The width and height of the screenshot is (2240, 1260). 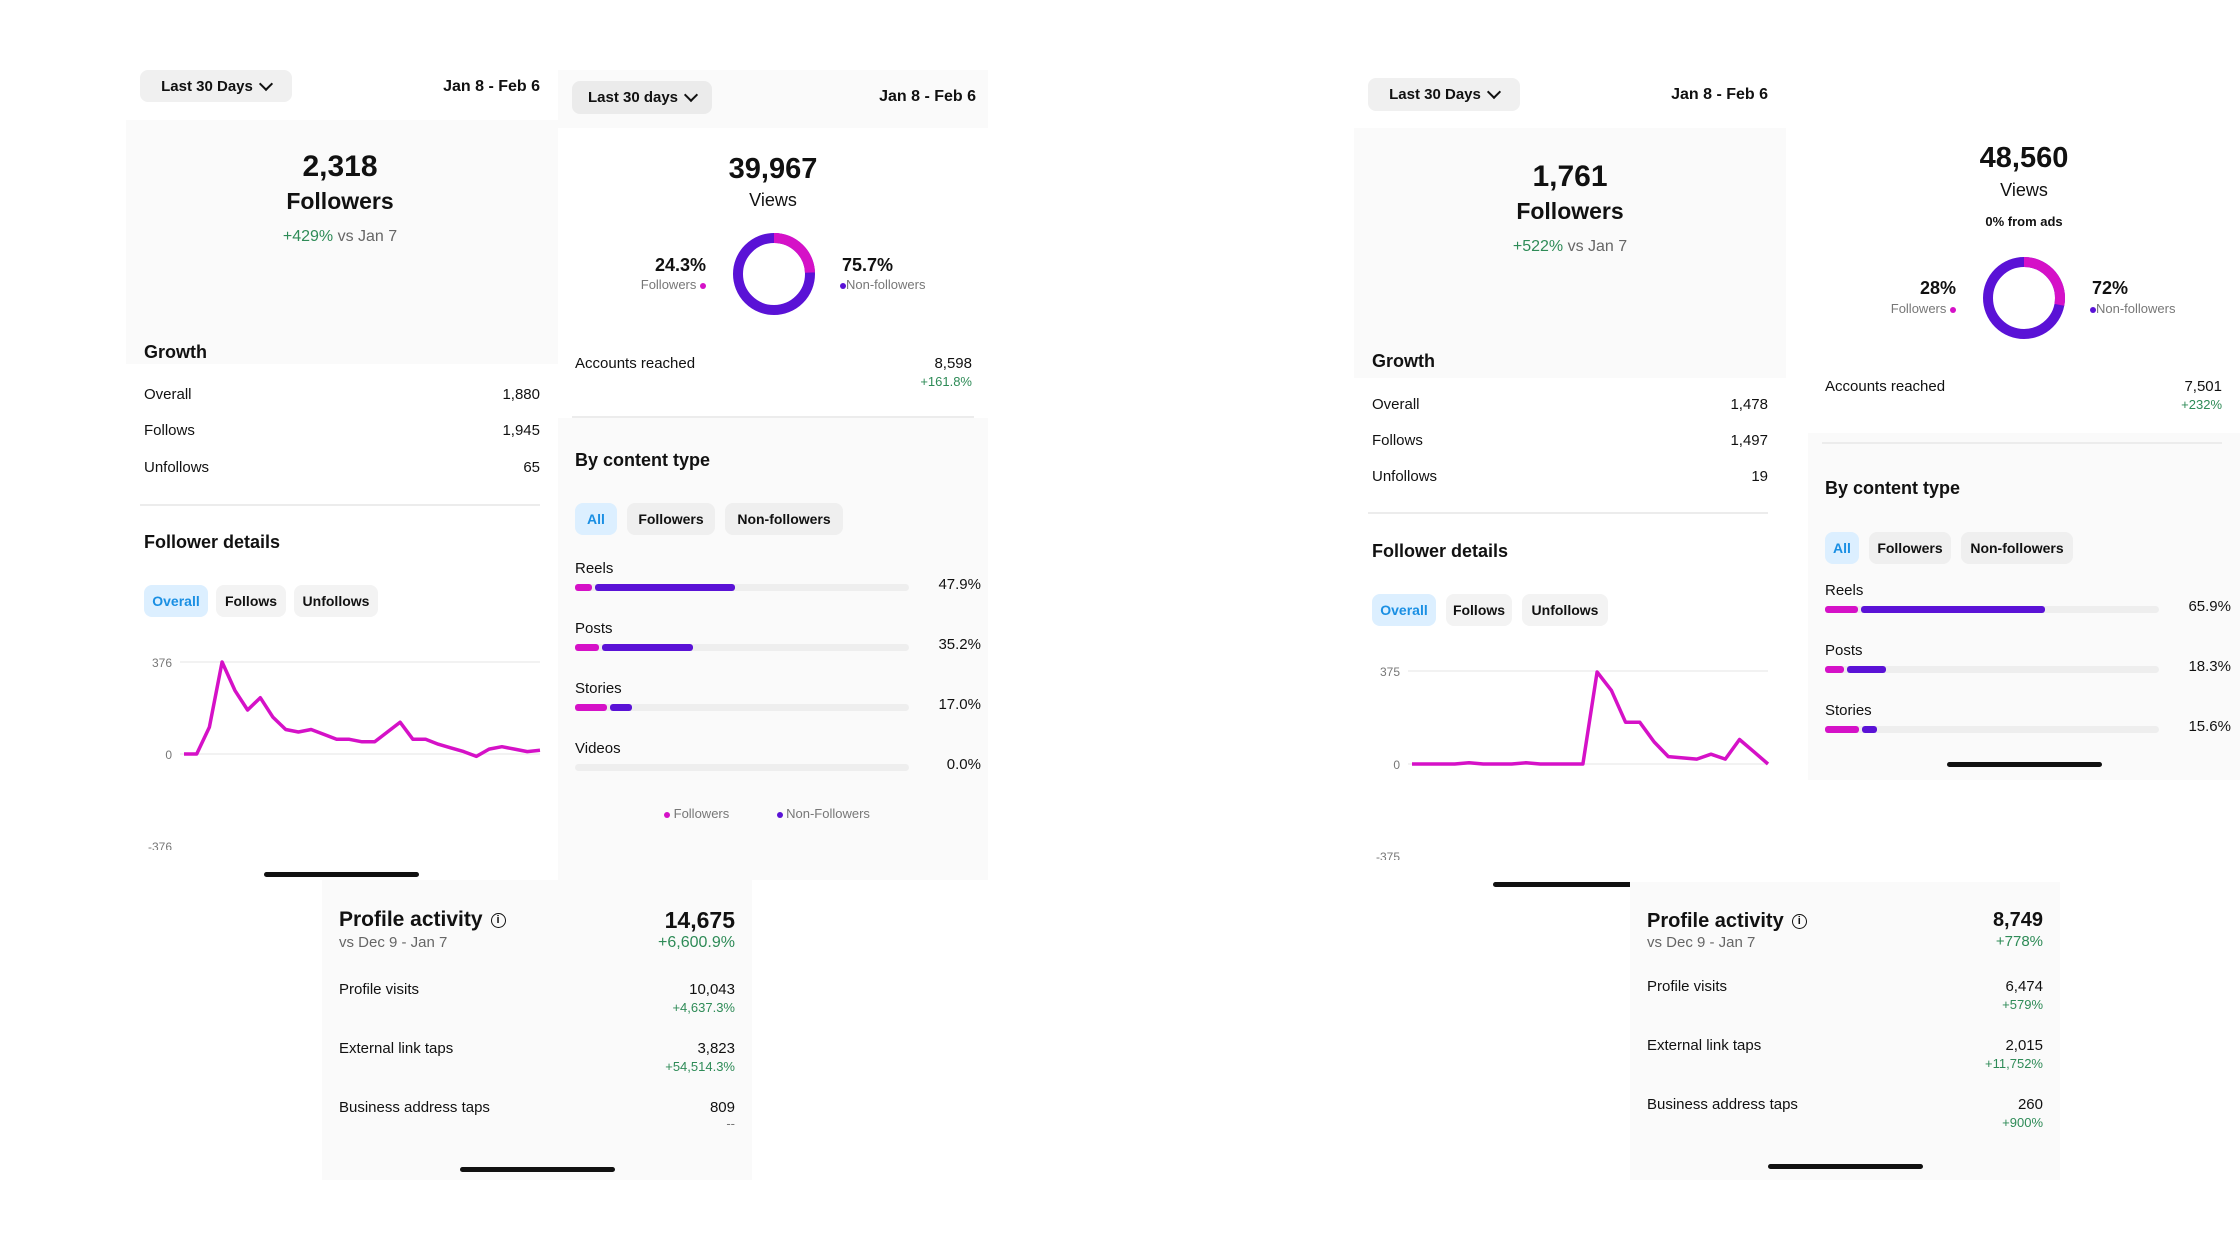 I want to click on activity-row-value: 809, so click(x=722, y=1107).